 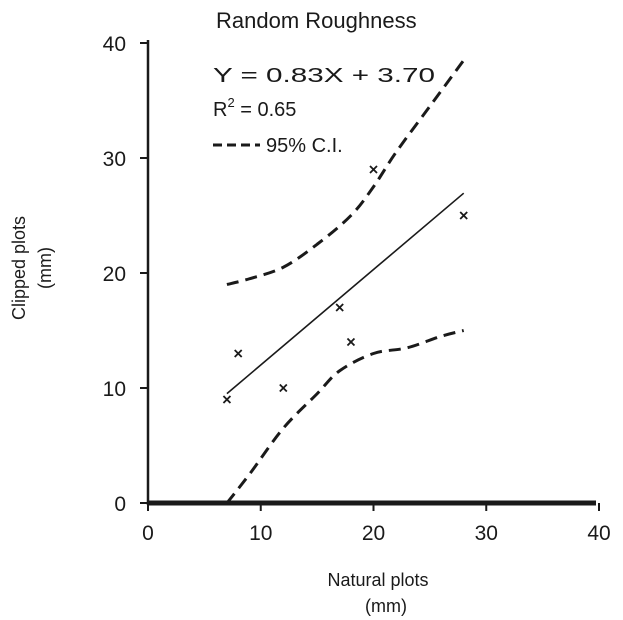 What do you see at coordinates (114, 159) in the screenshot?
I see `y-tick-label: 30` at bounding box center [114, 159].